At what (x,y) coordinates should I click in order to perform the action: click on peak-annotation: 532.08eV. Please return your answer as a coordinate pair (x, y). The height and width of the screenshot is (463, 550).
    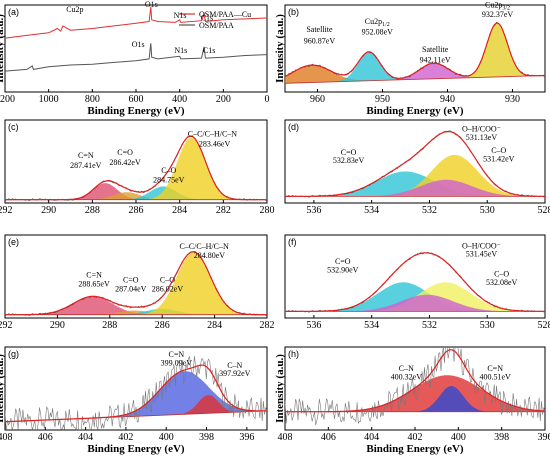
    Looking at the image, I should click on (502, 282).